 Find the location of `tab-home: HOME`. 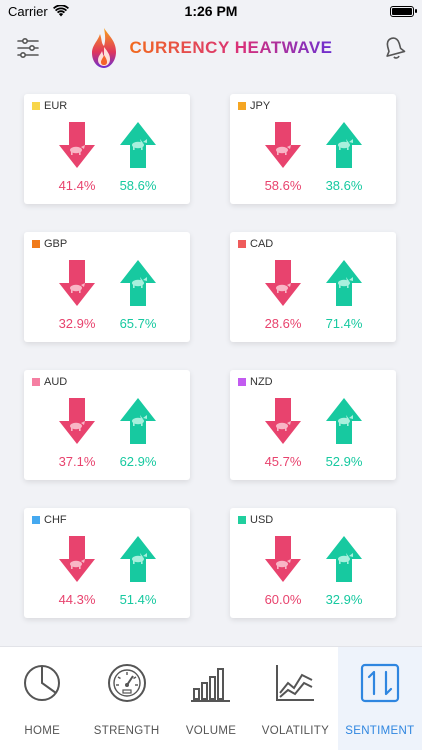

tab-home: HOME is located at coordinates (42, 698).